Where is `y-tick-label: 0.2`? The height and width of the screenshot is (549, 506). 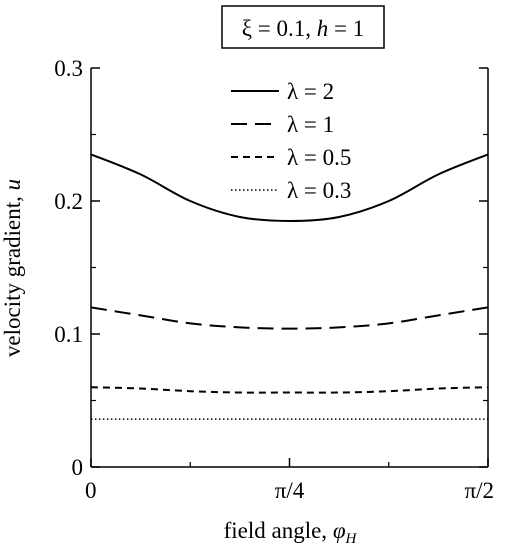 y-tick-label: 0.2 is located at coordinates (68, 201).